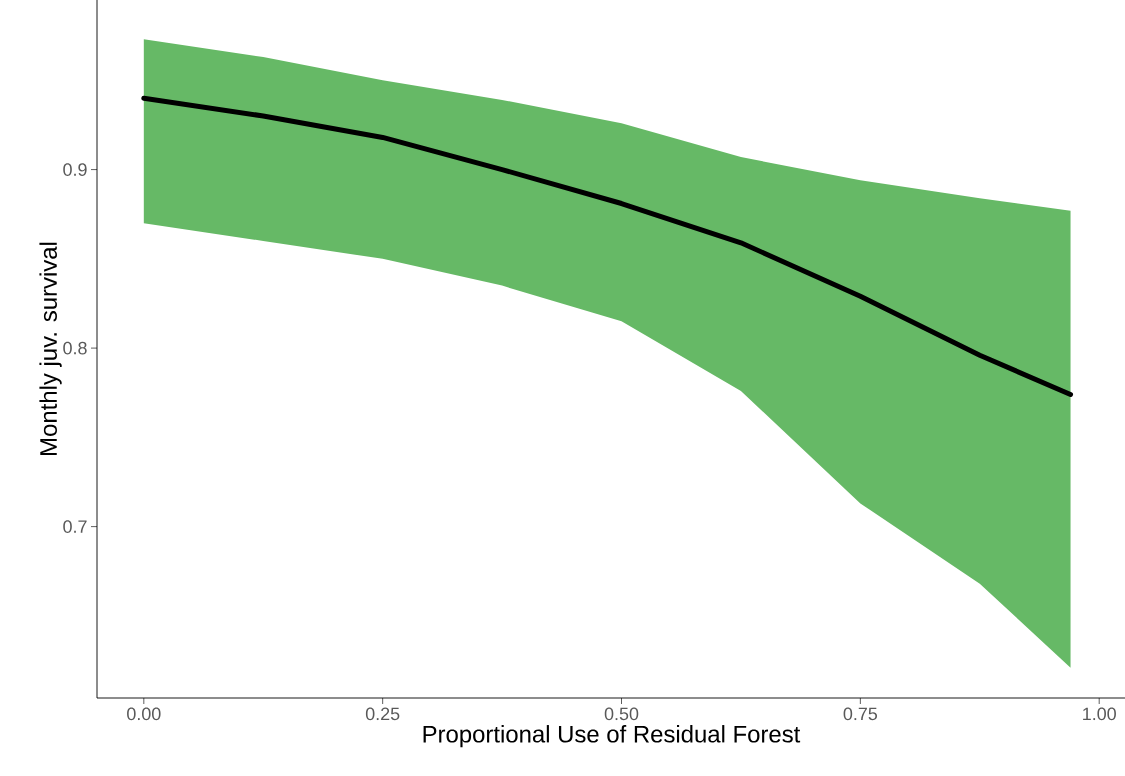 Image resolution: width=1125 pixels, height=776 pixels. Describe the element at coordinates (144, 714) in the screenshot. I see `x-tick-label: 0.00` at that location.